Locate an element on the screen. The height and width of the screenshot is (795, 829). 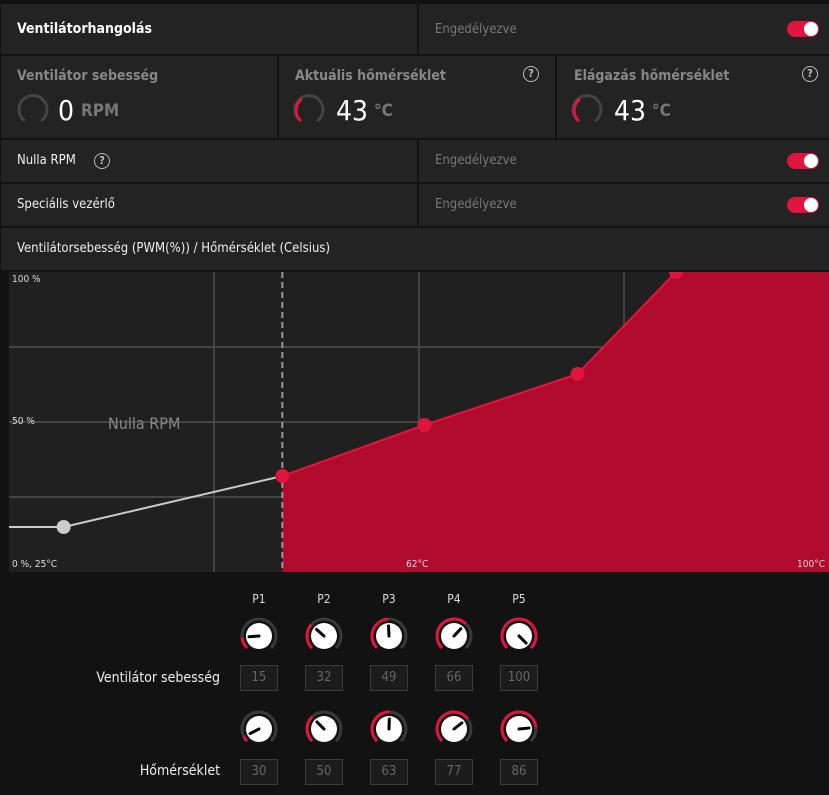
custom-control-toggle-panel: Engedélyezve is located at coordinates (624, 205).